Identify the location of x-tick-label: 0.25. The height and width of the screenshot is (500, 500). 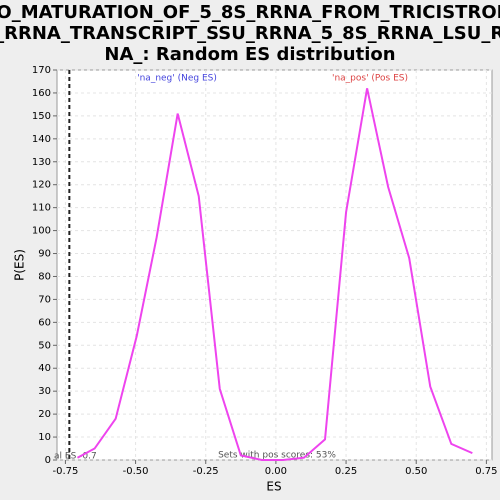
(346, 471).